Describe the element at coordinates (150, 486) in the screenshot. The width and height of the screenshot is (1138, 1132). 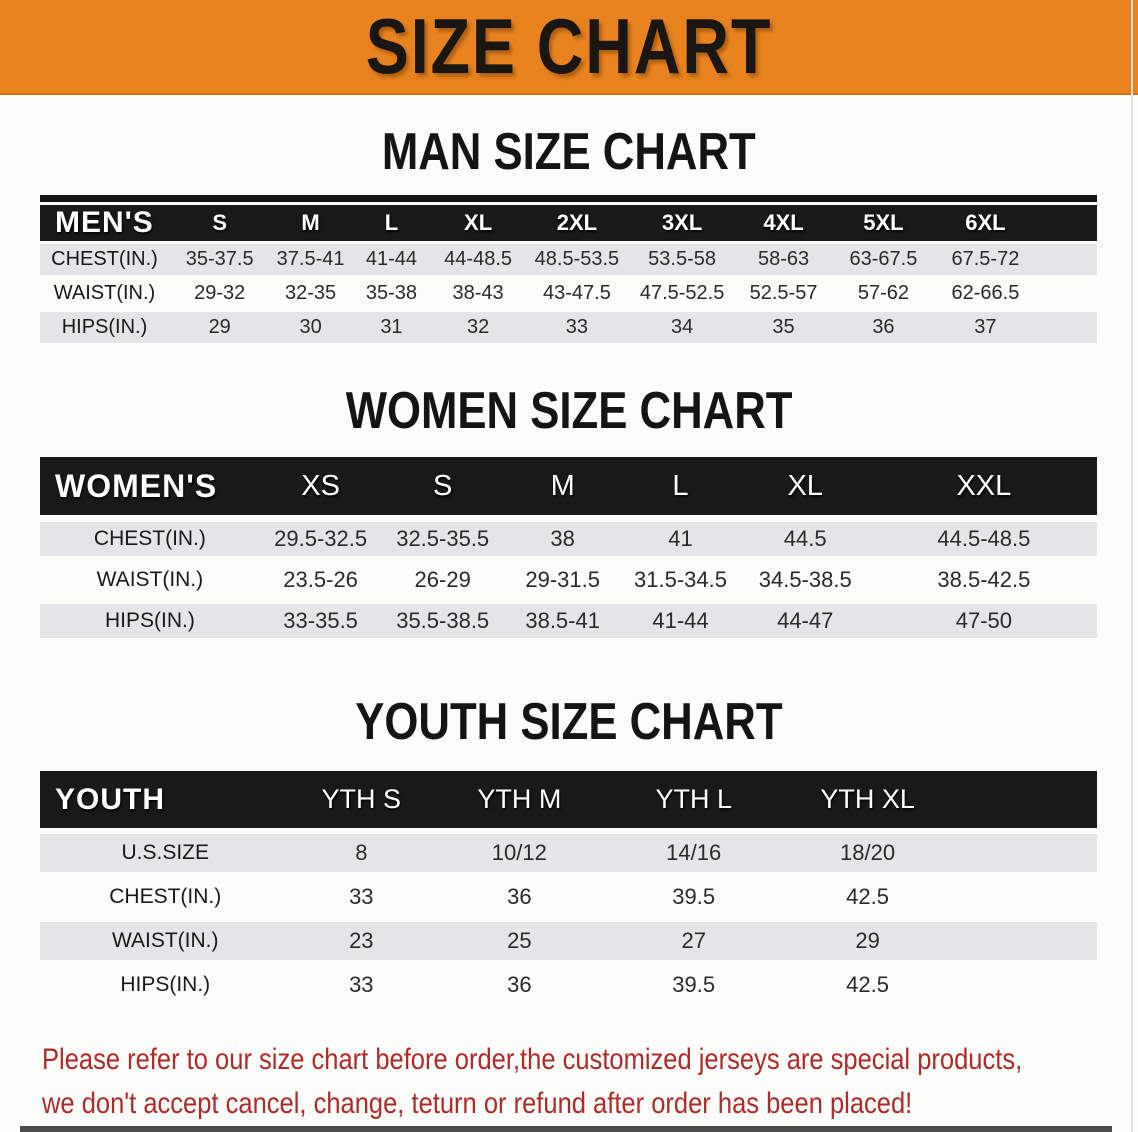
I see `corner-label: WOMEN'S` at that location.